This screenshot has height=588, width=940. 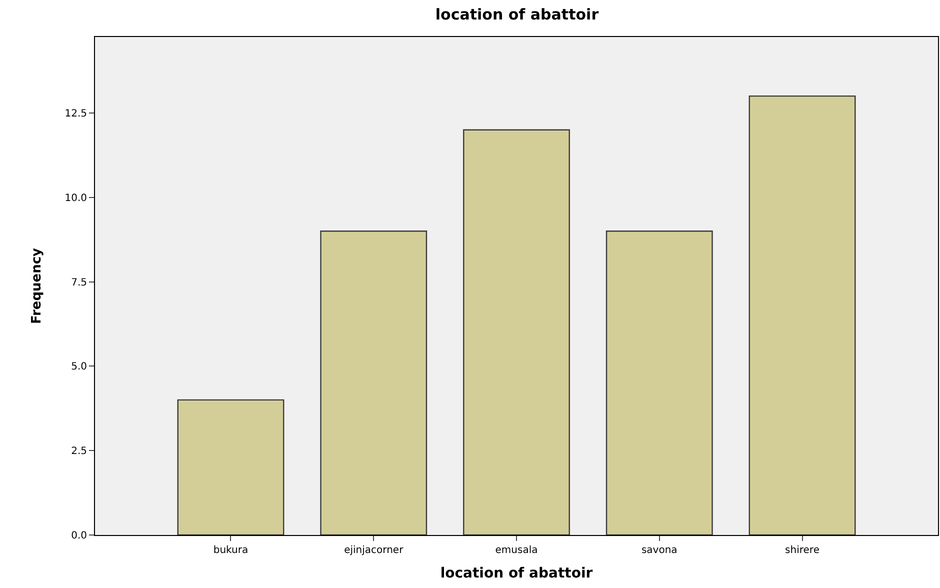 I want to click on x-tick-label: shirere, so click(x=802, y=550).